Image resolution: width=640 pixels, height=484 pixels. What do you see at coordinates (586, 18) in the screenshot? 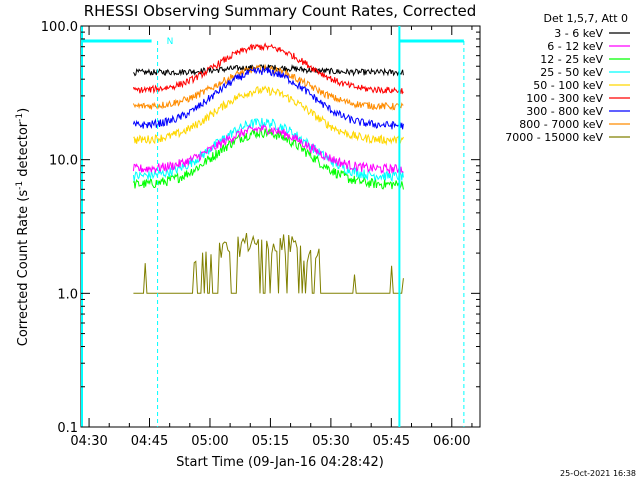
I see `legend-header: Det 1,5,7, Att 0` at bounding box center [586, 18].